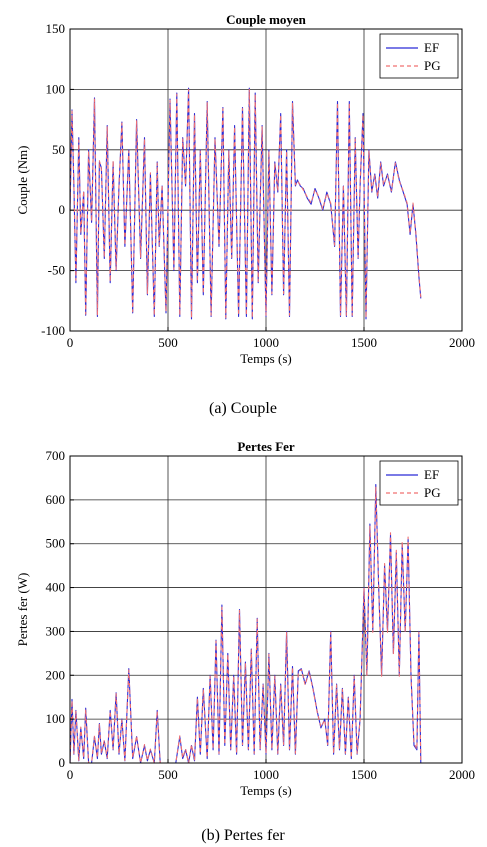 This screenshot has height=847, width=487. Describe the element at coordinates (266, 446) in the screenshot. I see `chart-title: Pertes Fer` at that location.